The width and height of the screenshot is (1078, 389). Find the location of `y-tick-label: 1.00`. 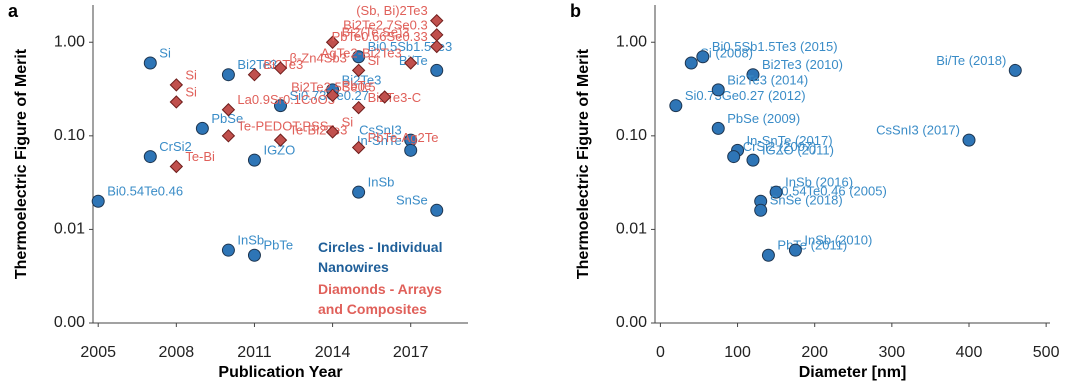

y-tick-label: 1.00 is located at coordinates (631, 41).